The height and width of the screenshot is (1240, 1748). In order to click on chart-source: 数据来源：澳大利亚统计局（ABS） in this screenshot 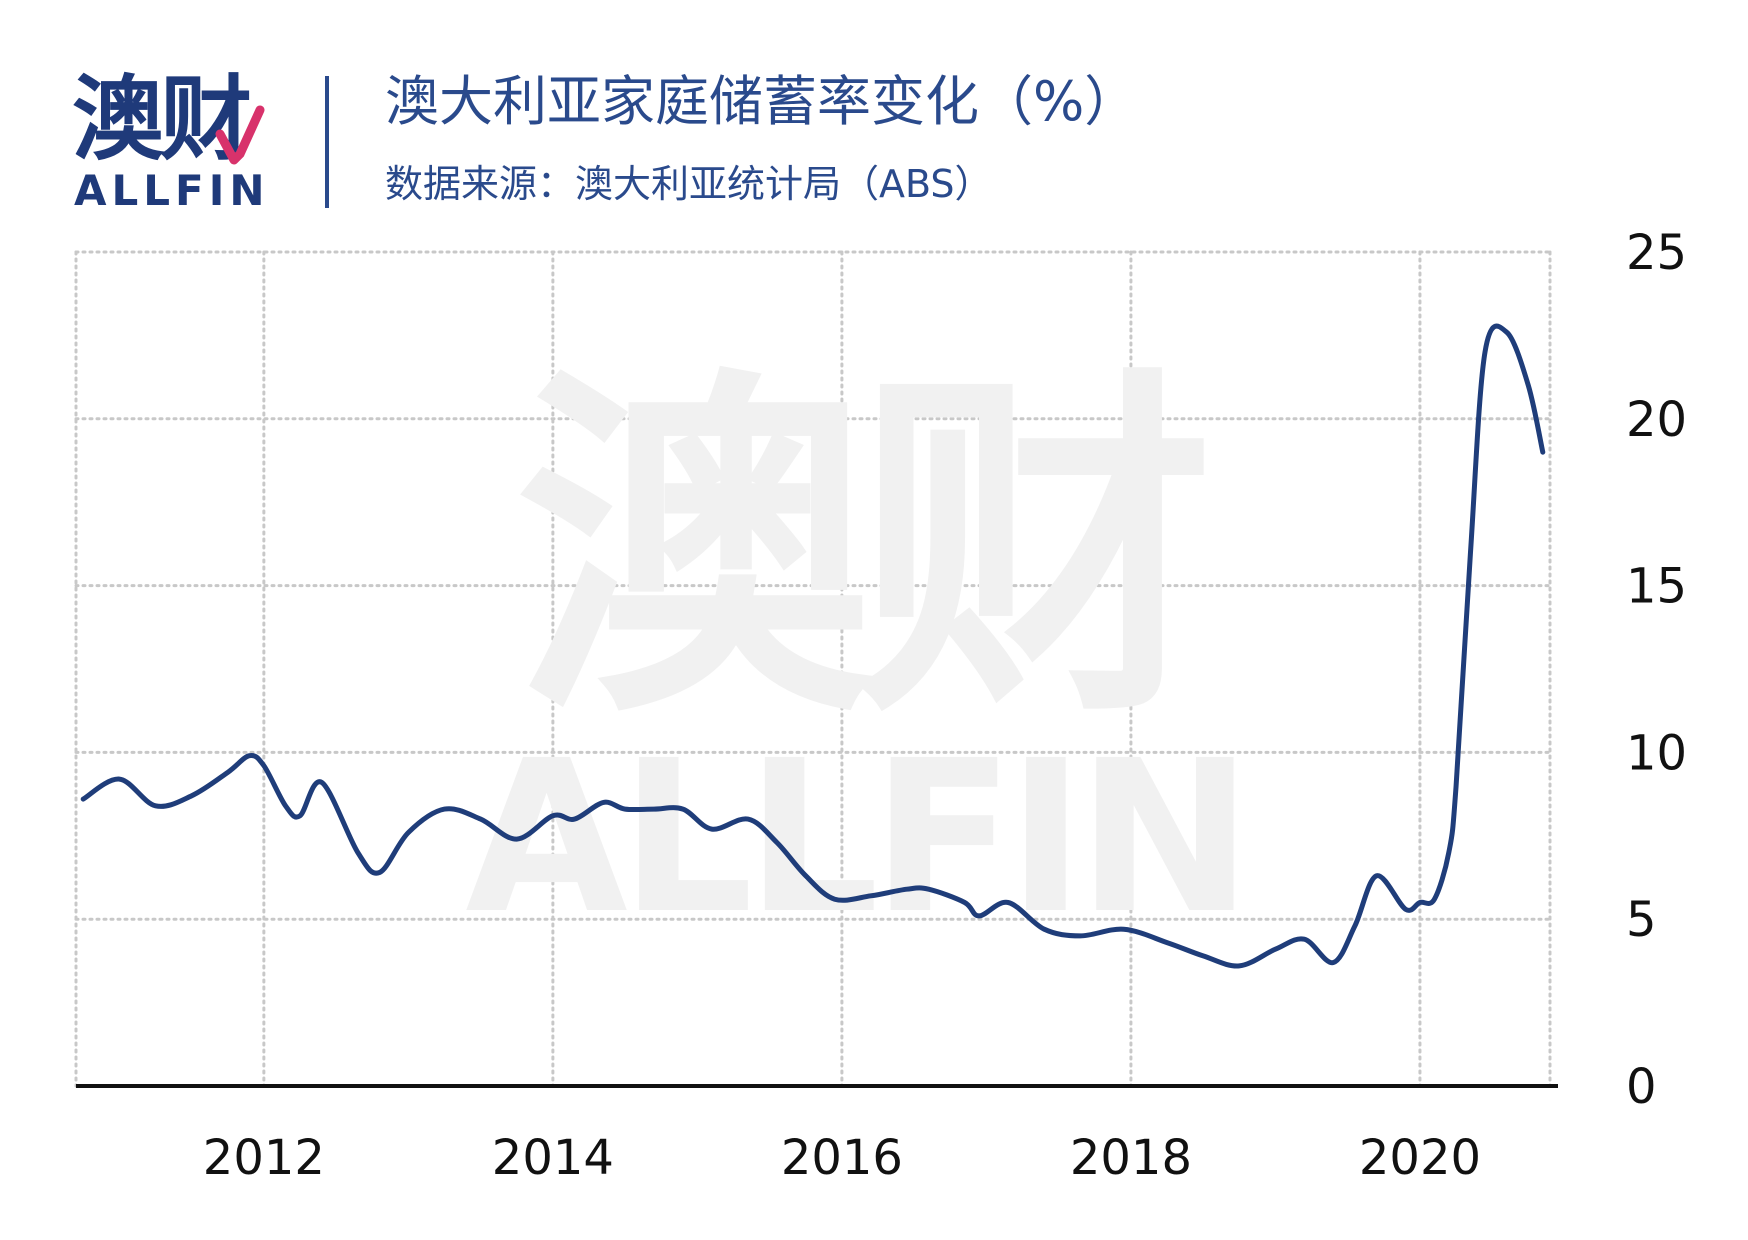, I will do `click(689, 184)`.